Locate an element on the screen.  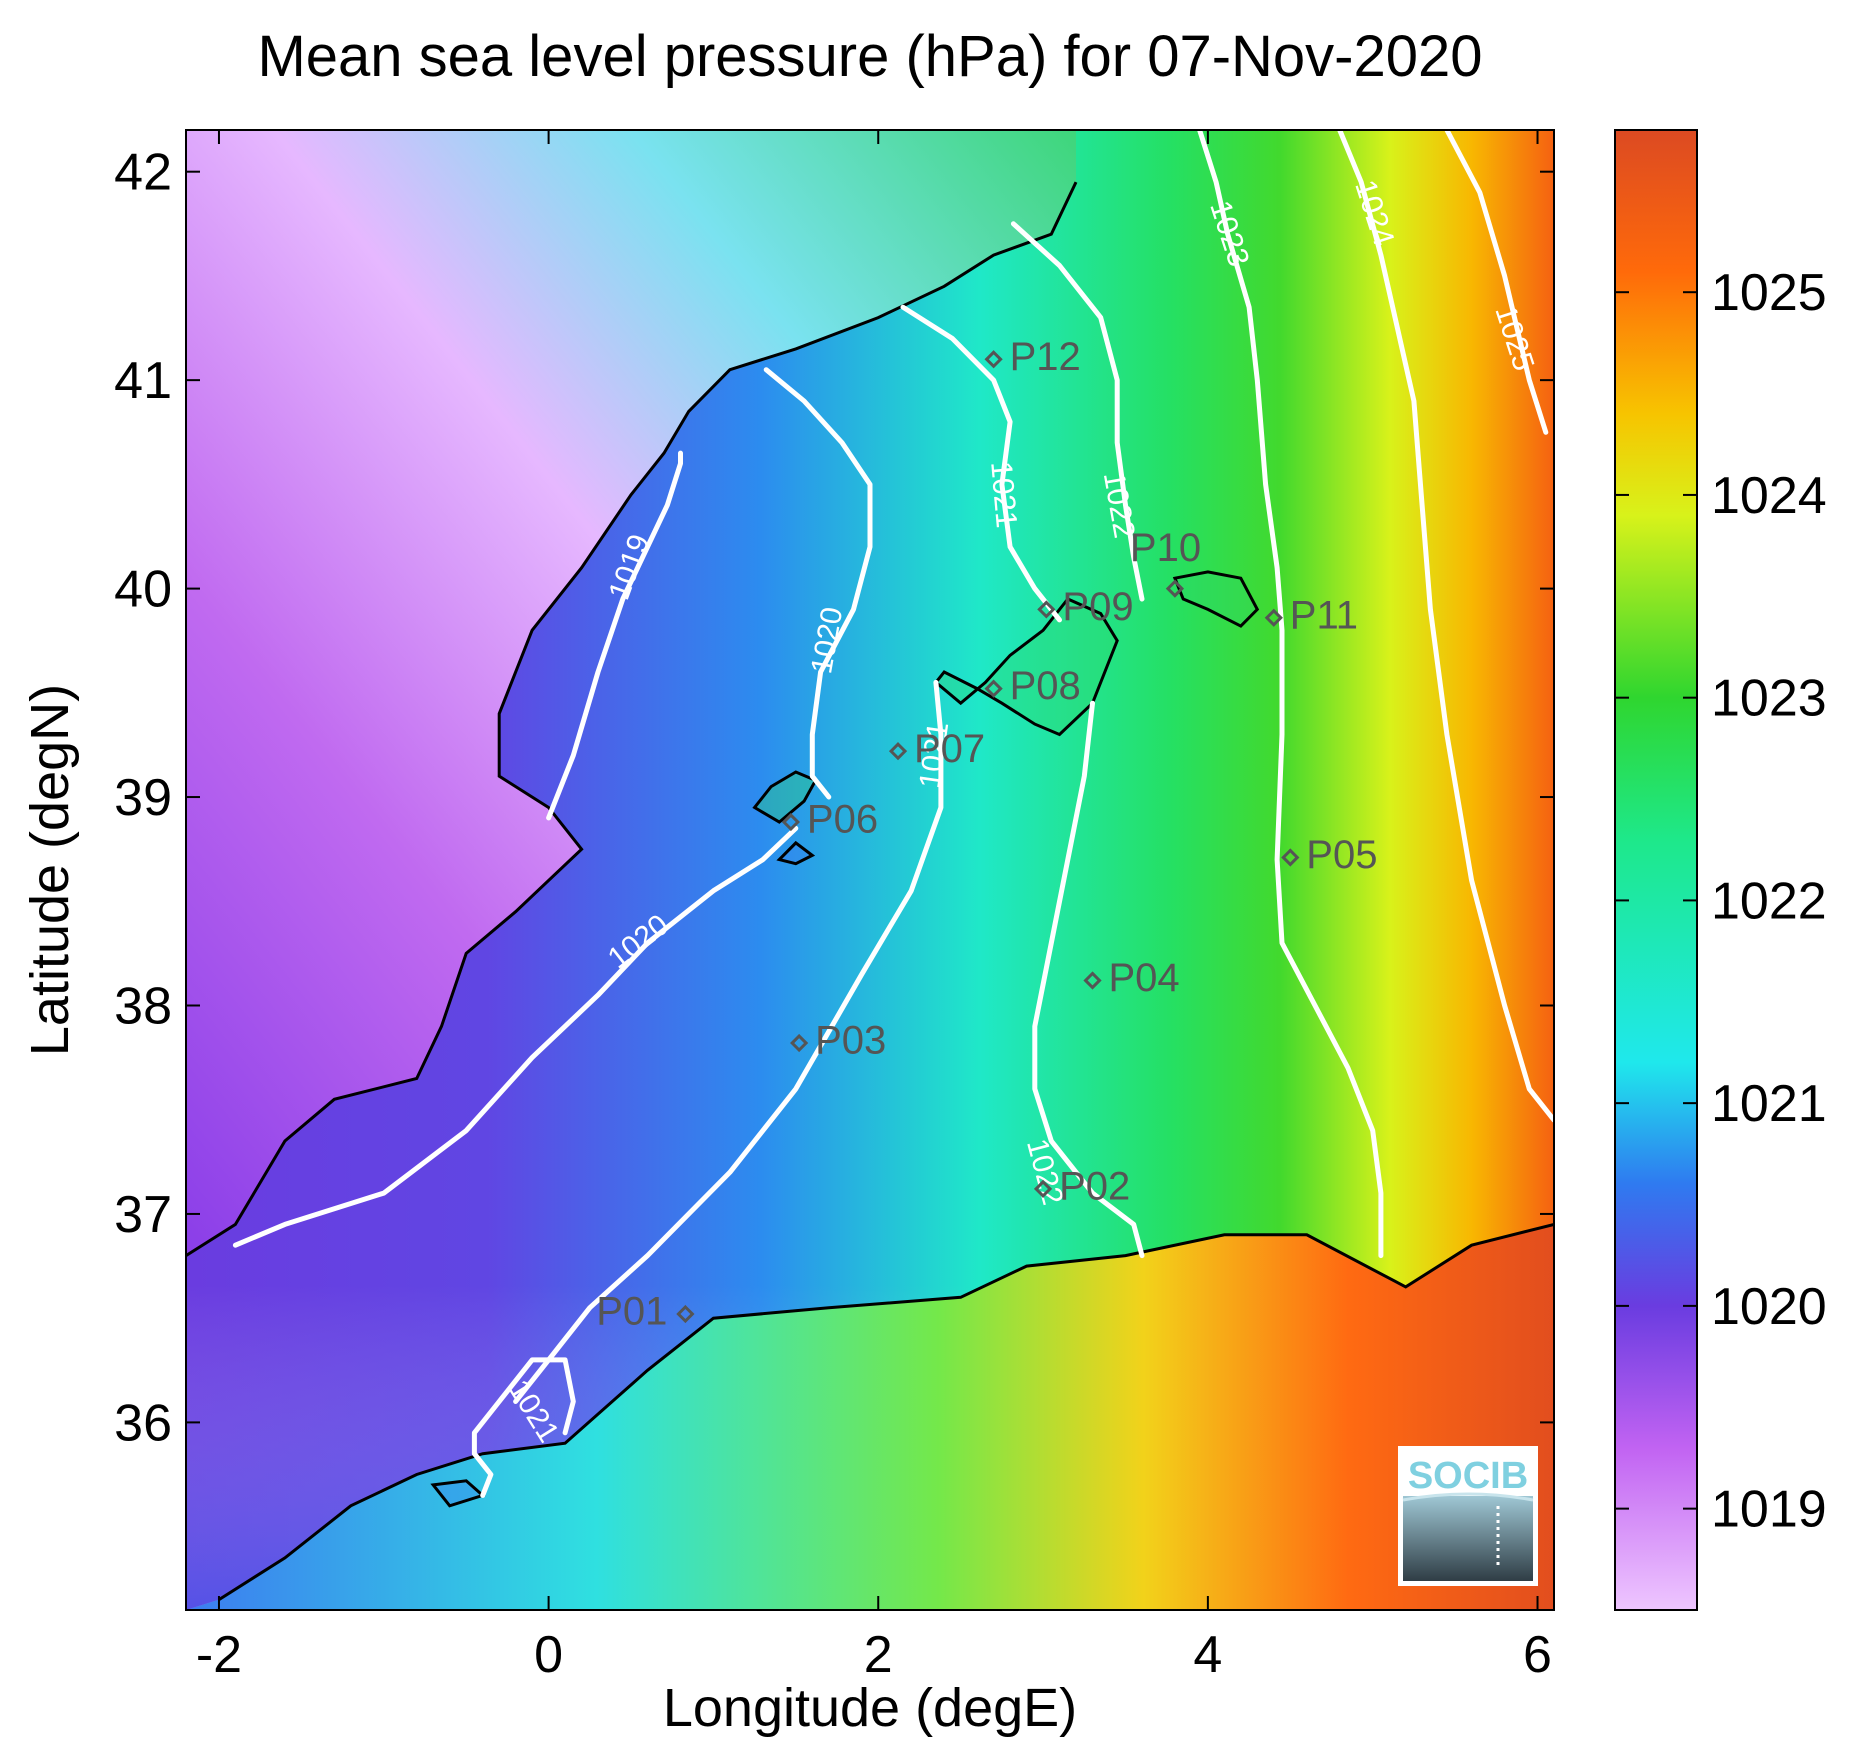
colorbar-tick-label: 1021 is located at coordinates (1769, 1104).